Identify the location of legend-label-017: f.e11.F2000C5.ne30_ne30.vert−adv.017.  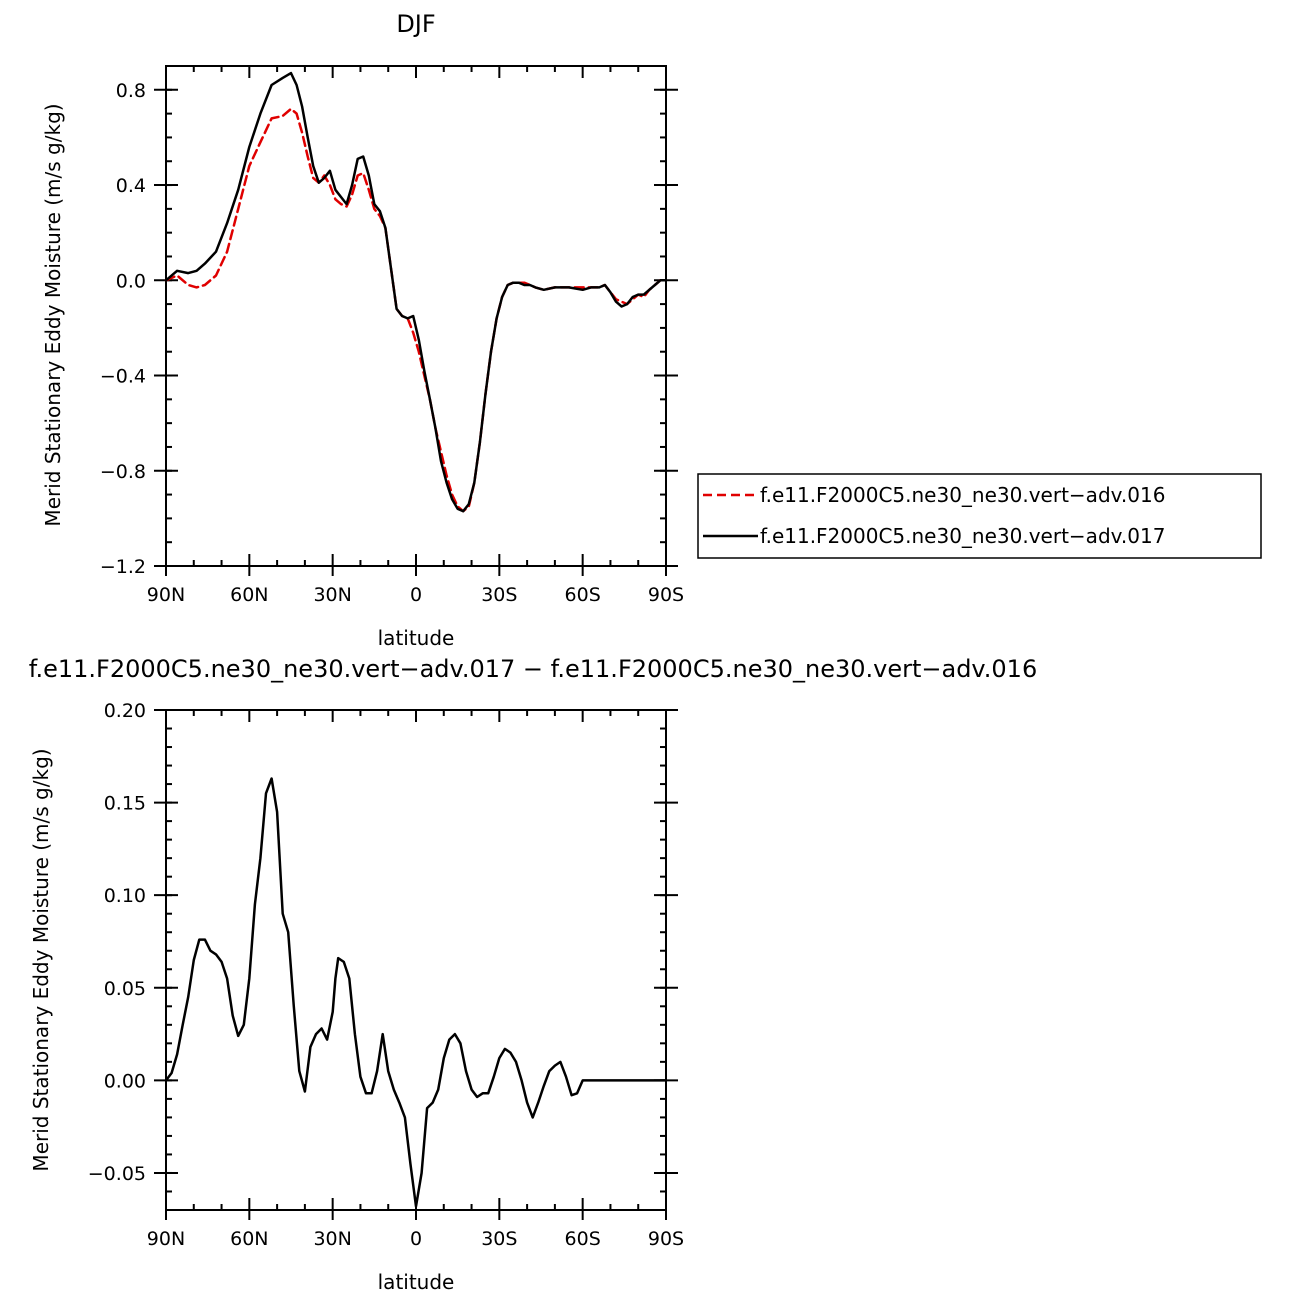
(962, 536).